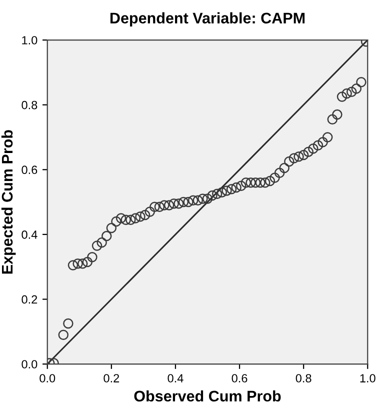  What do you see at coordinates (207, 19) in the screenshot?
I see `chart-title: Dependent Variable: CAPM` at bounding box center [207, 19].